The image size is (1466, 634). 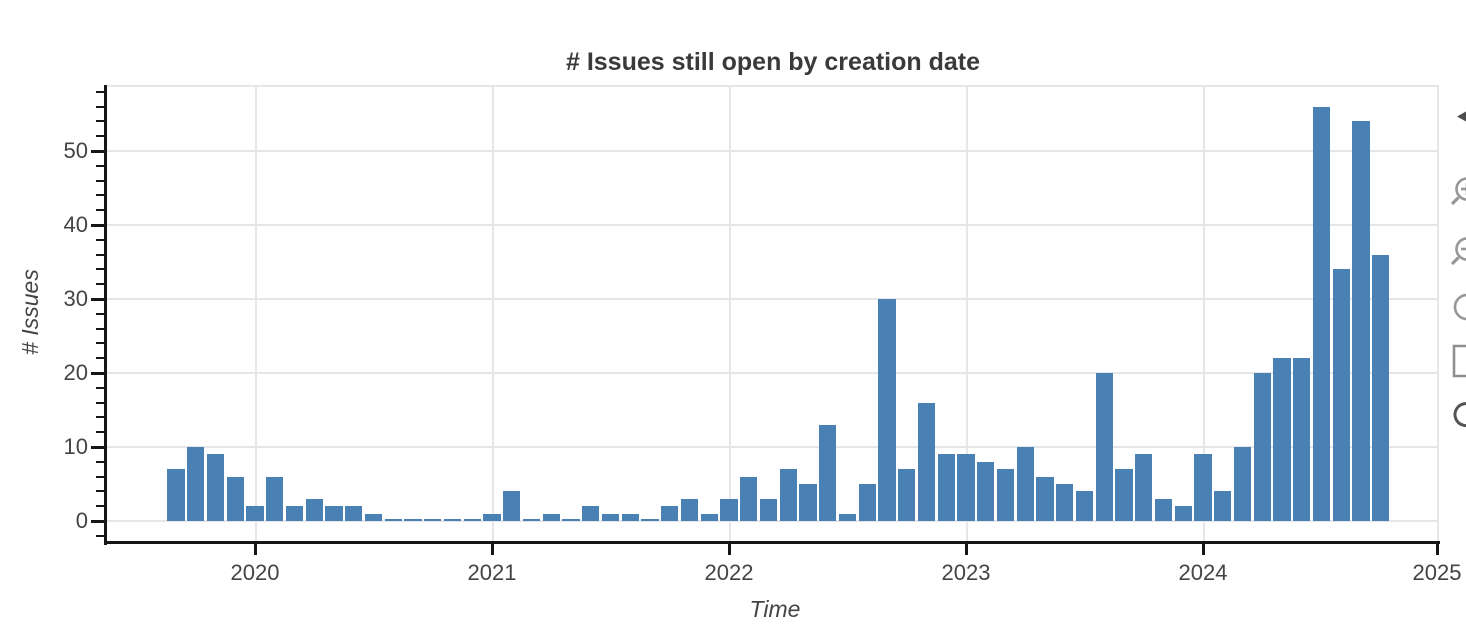 What do you see at coordinates (105, 315) in the screenshot?
I see `y-axis-spine` at bounding box center [105, 315].